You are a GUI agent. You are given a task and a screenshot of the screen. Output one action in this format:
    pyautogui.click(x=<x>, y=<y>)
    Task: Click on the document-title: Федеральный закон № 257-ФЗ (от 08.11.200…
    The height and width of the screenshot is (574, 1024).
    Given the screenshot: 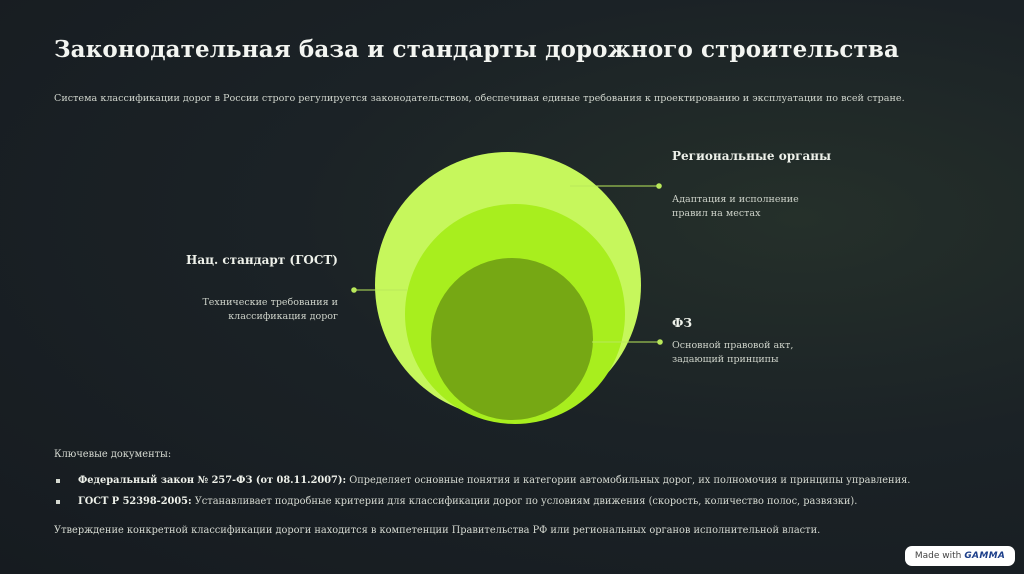 What is the action you would take?
    pyautogui.click(x=212, y=480)
    